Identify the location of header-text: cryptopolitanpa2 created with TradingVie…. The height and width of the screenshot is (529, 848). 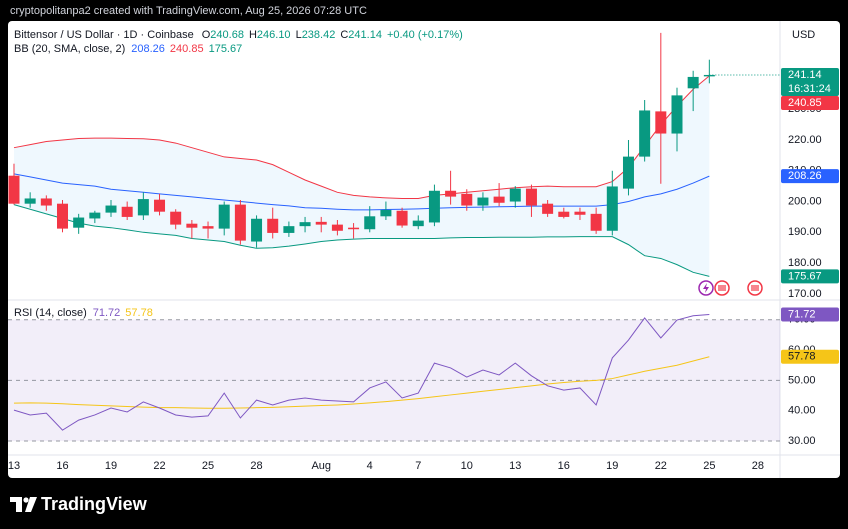
(188, 11).